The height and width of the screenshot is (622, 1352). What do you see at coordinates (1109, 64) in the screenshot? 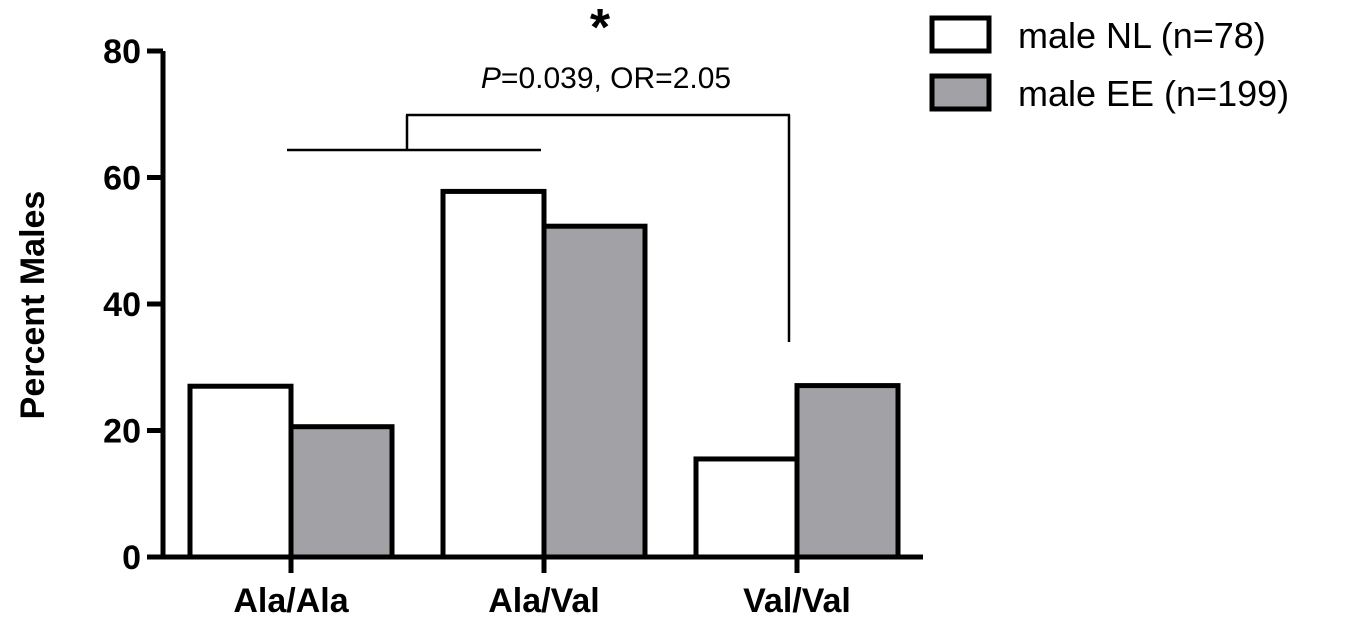
I see `legend: male NL (n=78) male EE (n=199)` at bounding box center [1109, 64].